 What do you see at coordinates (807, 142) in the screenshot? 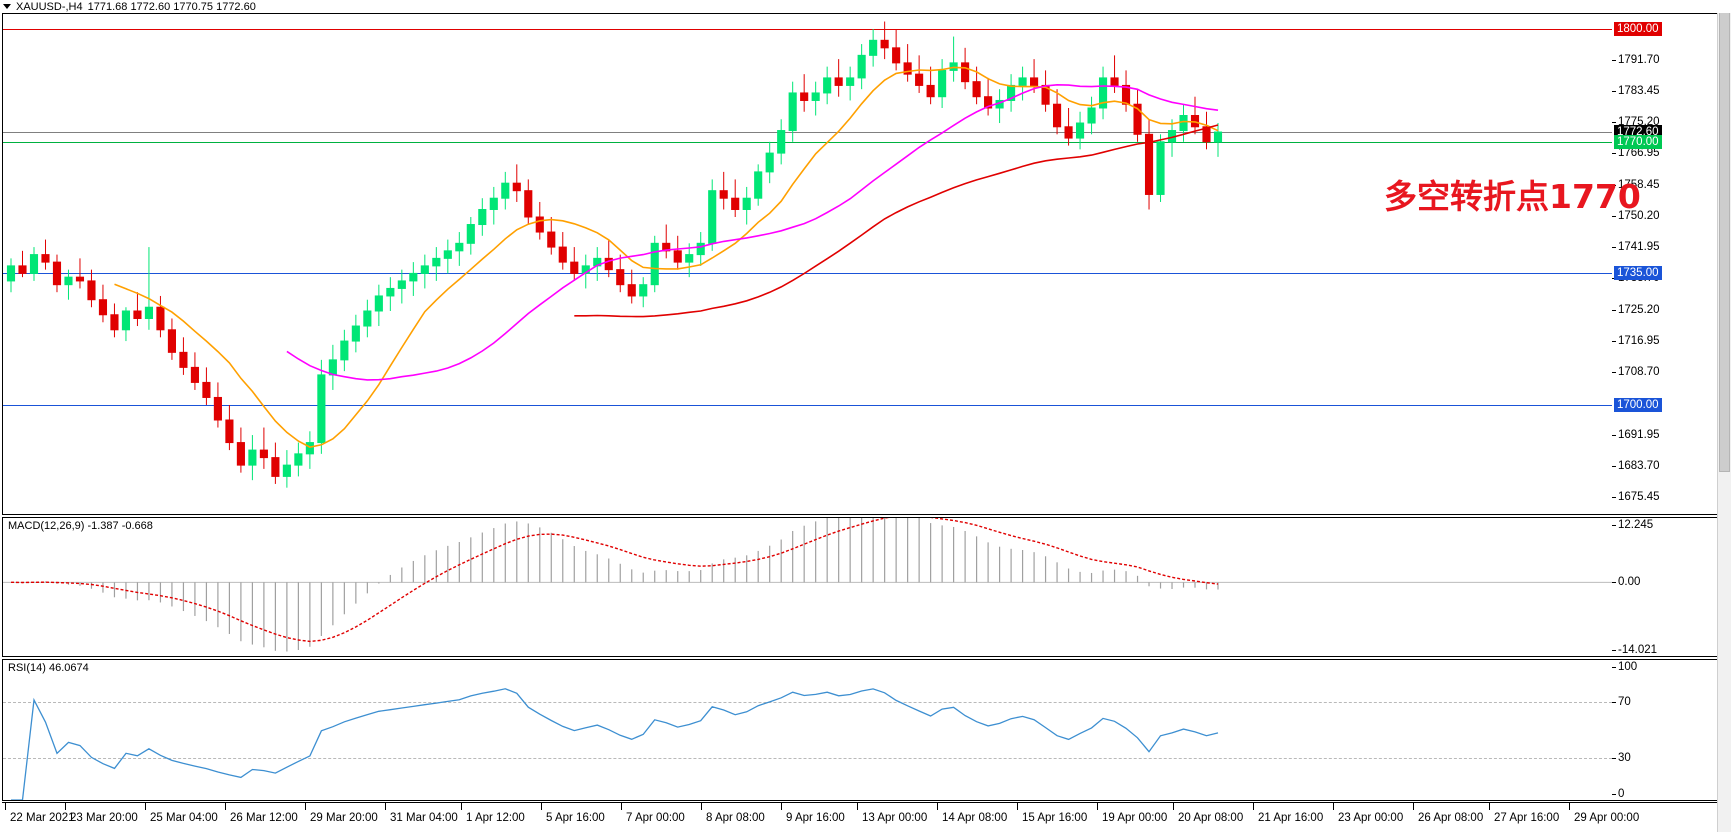
I see `level-line-1770.00` at bounding box center [807, 142].